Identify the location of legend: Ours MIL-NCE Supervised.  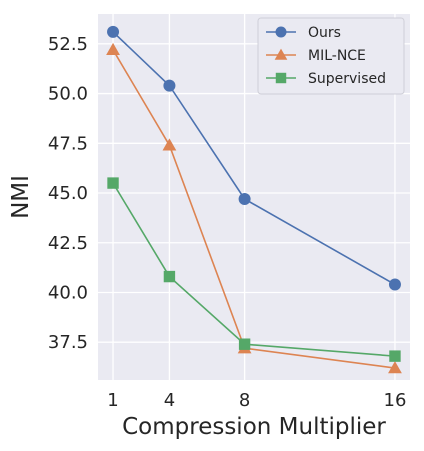
(331, 56).